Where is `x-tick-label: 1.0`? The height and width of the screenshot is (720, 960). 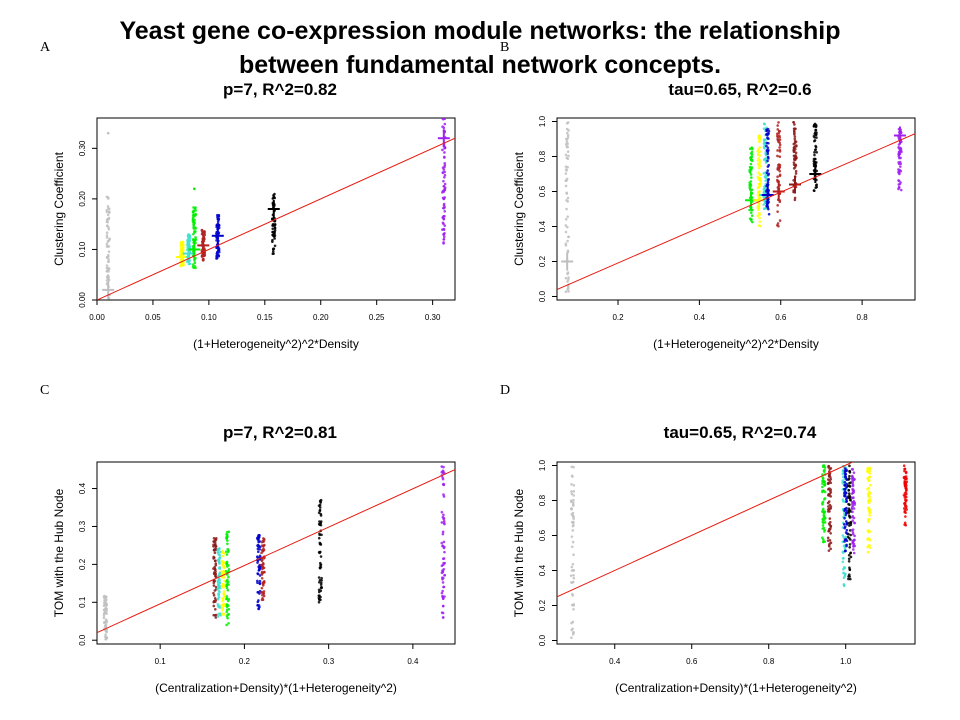
x-tick-label: 1.0 is located at coordinates (846, 661).